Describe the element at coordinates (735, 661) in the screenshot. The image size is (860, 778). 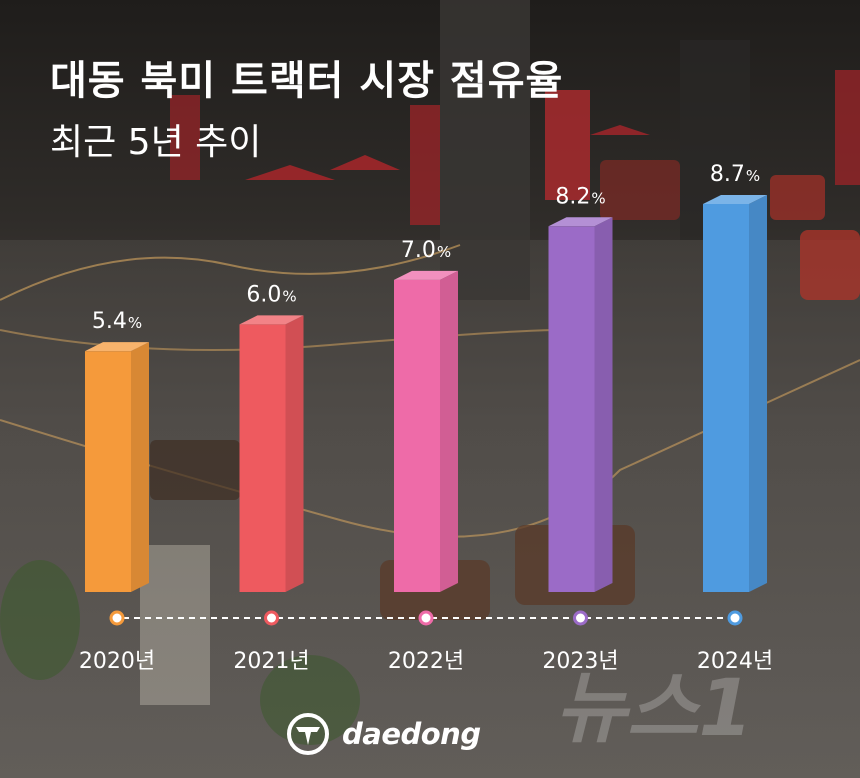
I see `category-label: 2024년` at that location.